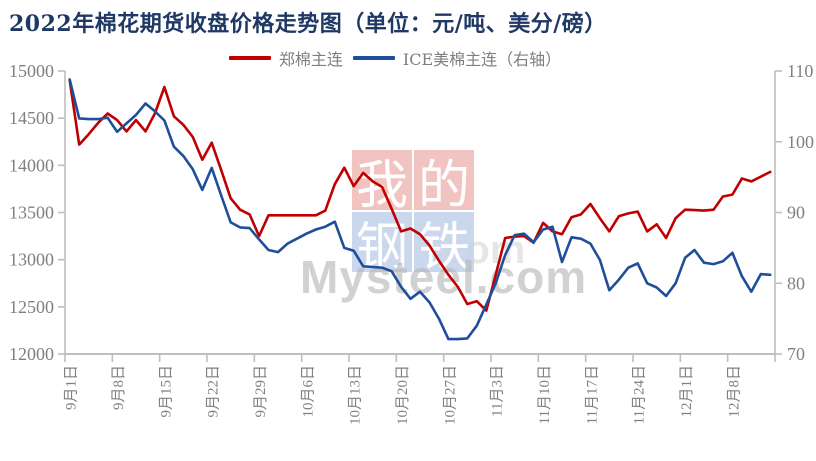 The height and width of the screenshot is (461, 816). What do you see at coordinates (796, 354) in the screenshot?
I see `right-axis-tick-label: 70` at bounding box center [796, 354].